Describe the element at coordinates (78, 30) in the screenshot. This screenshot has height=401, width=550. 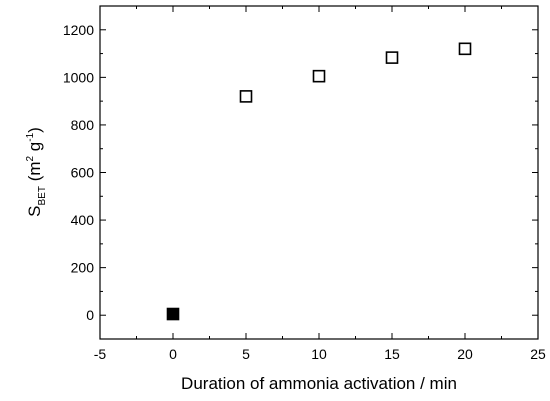
I see `y-tick-label: 1200` at that location.